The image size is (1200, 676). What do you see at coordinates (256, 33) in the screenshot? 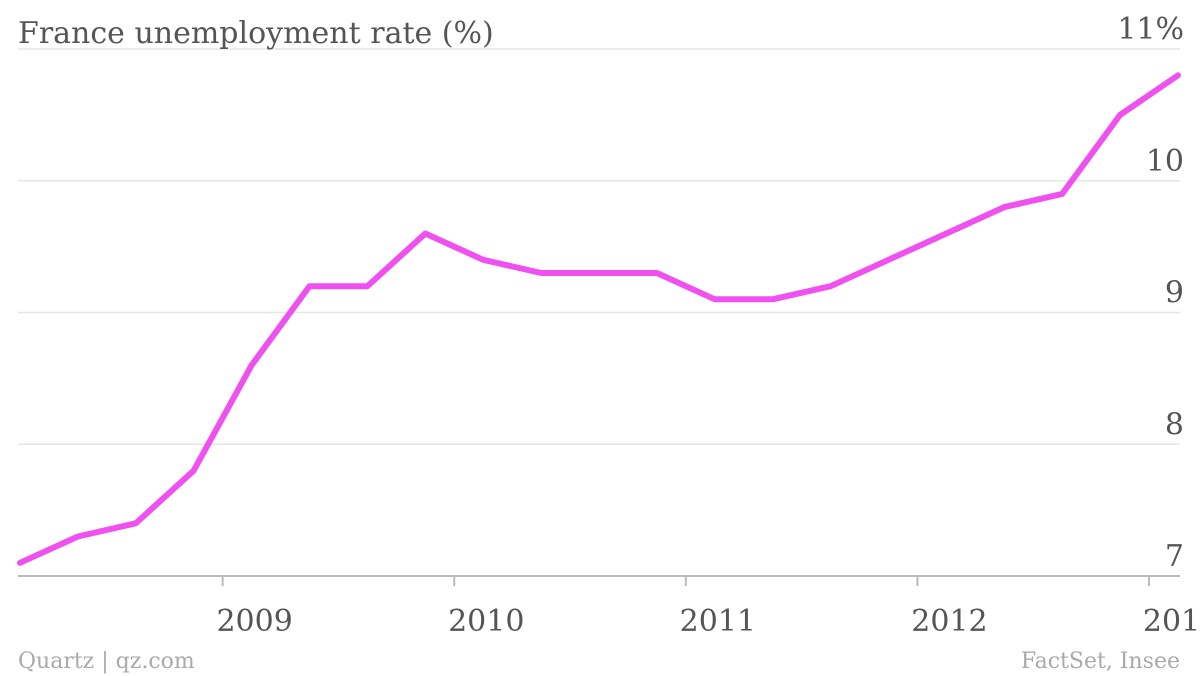
I see `chart-title: France unemployment rate (%)` at bounding box center [256, 33].